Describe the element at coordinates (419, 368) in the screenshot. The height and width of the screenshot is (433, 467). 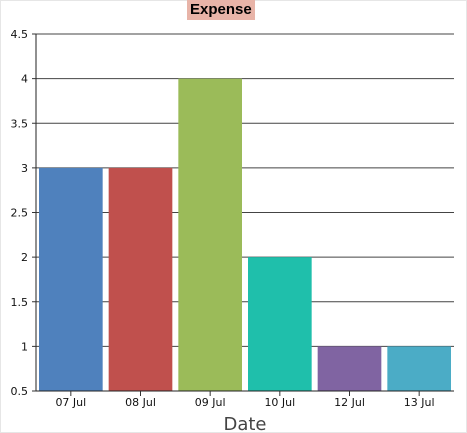
I see `bar-13-jul` at that location.